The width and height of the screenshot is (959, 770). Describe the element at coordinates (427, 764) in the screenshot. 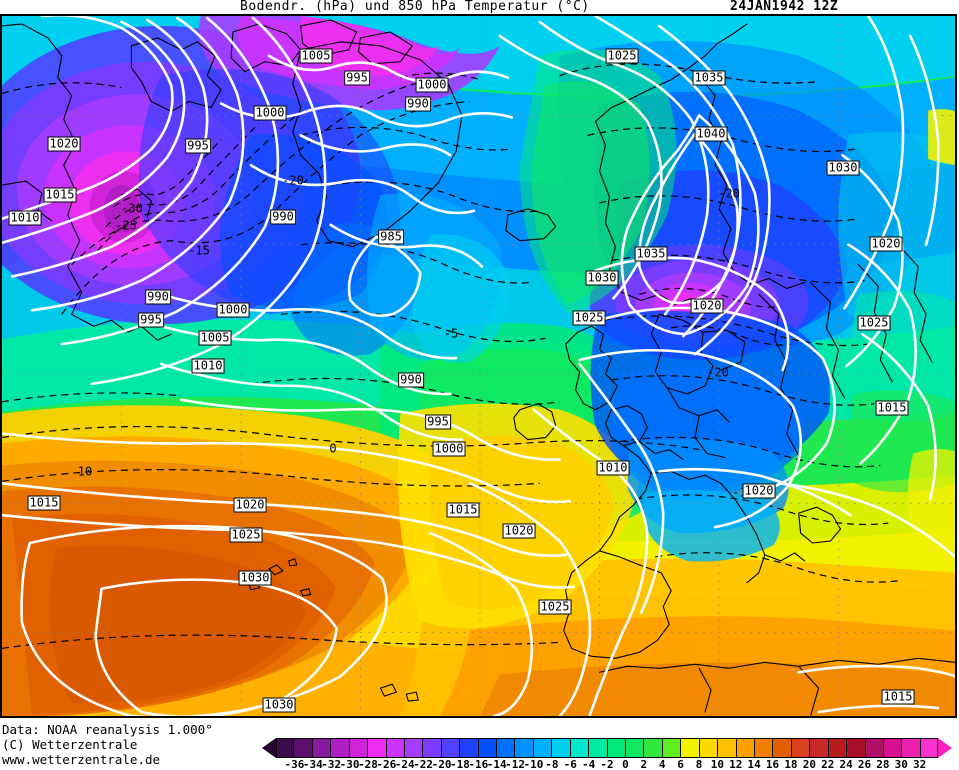

I see `colorbar-tick: -22` at that location.